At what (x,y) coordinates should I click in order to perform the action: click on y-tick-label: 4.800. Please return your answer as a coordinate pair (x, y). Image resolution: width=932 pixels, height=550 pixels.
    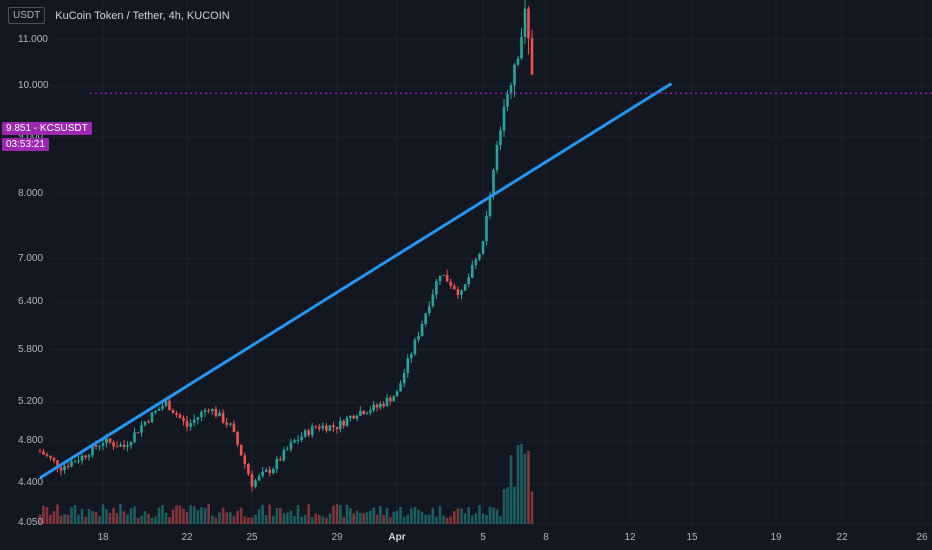
    Looking at the image, I should click on (31, 441).